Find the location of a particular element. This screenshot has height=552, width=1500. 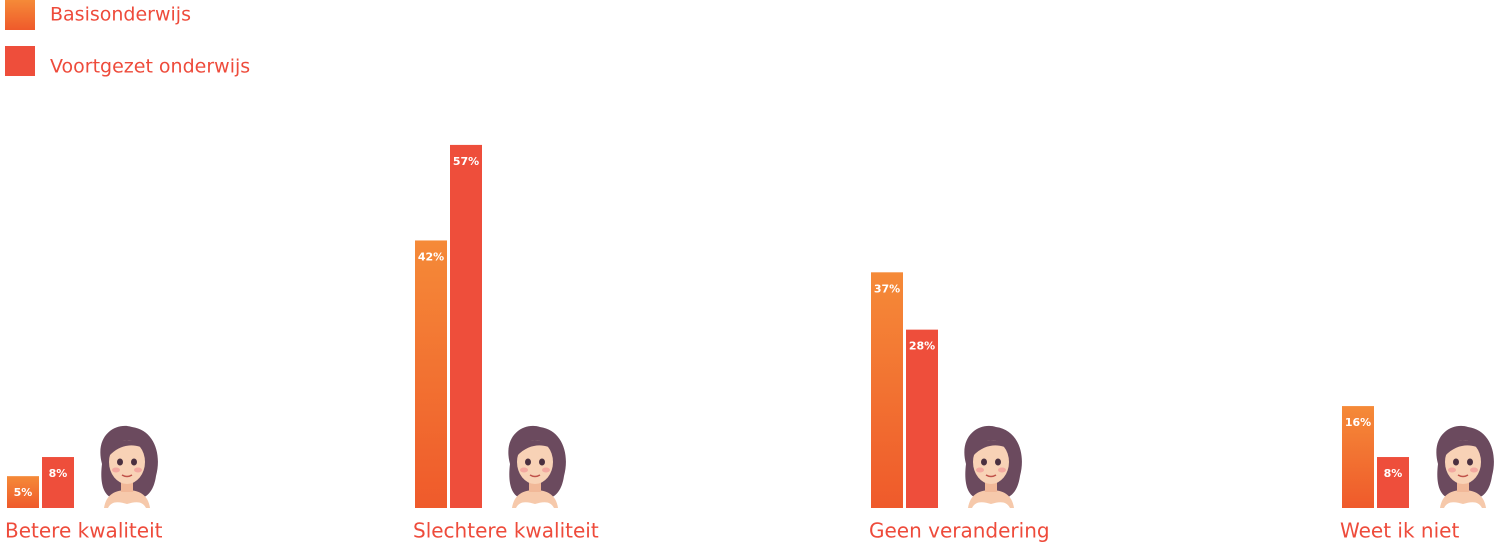

category-label: Weet ik niet is located at coordinates (1399, 531).